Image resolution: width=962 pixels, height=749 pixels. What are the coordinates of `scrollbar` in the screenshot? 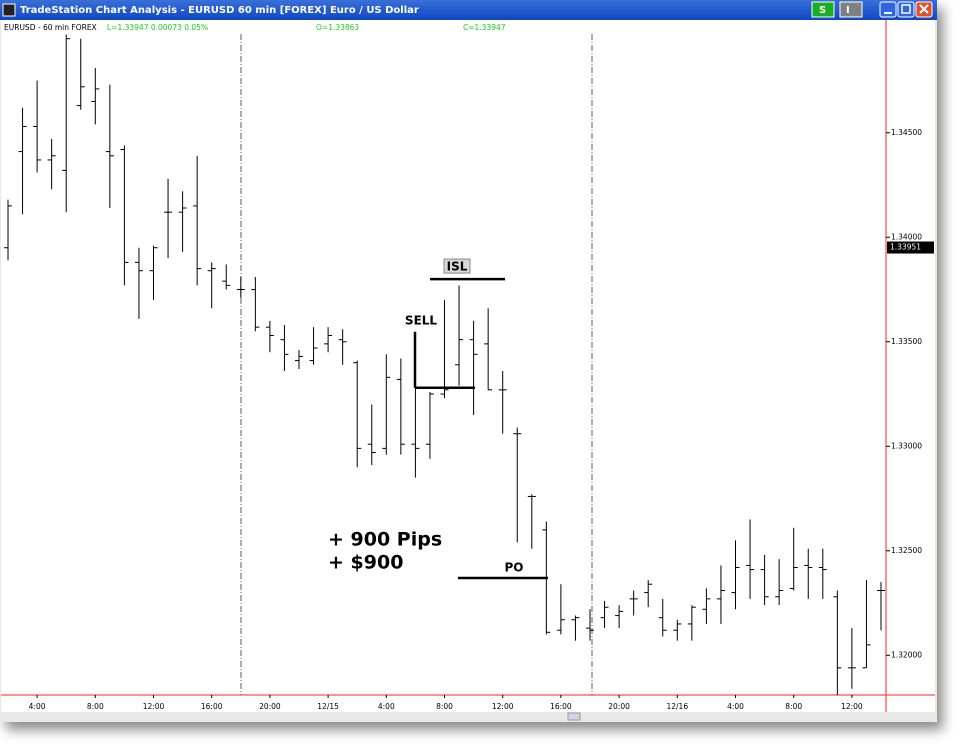 It's located at (468, 716).